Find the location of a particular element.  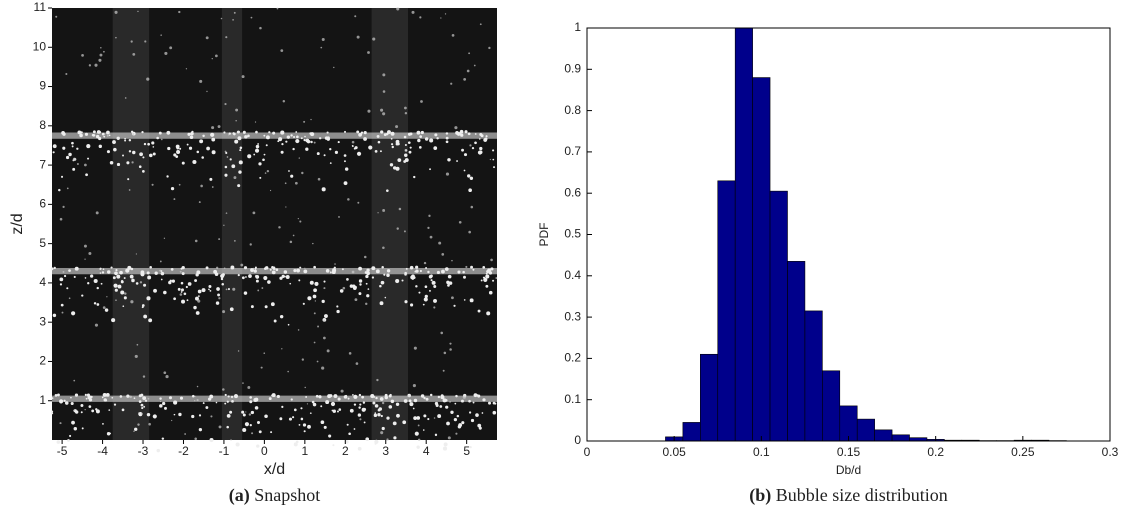

histogram-bar is located at coordinates (813, 376).